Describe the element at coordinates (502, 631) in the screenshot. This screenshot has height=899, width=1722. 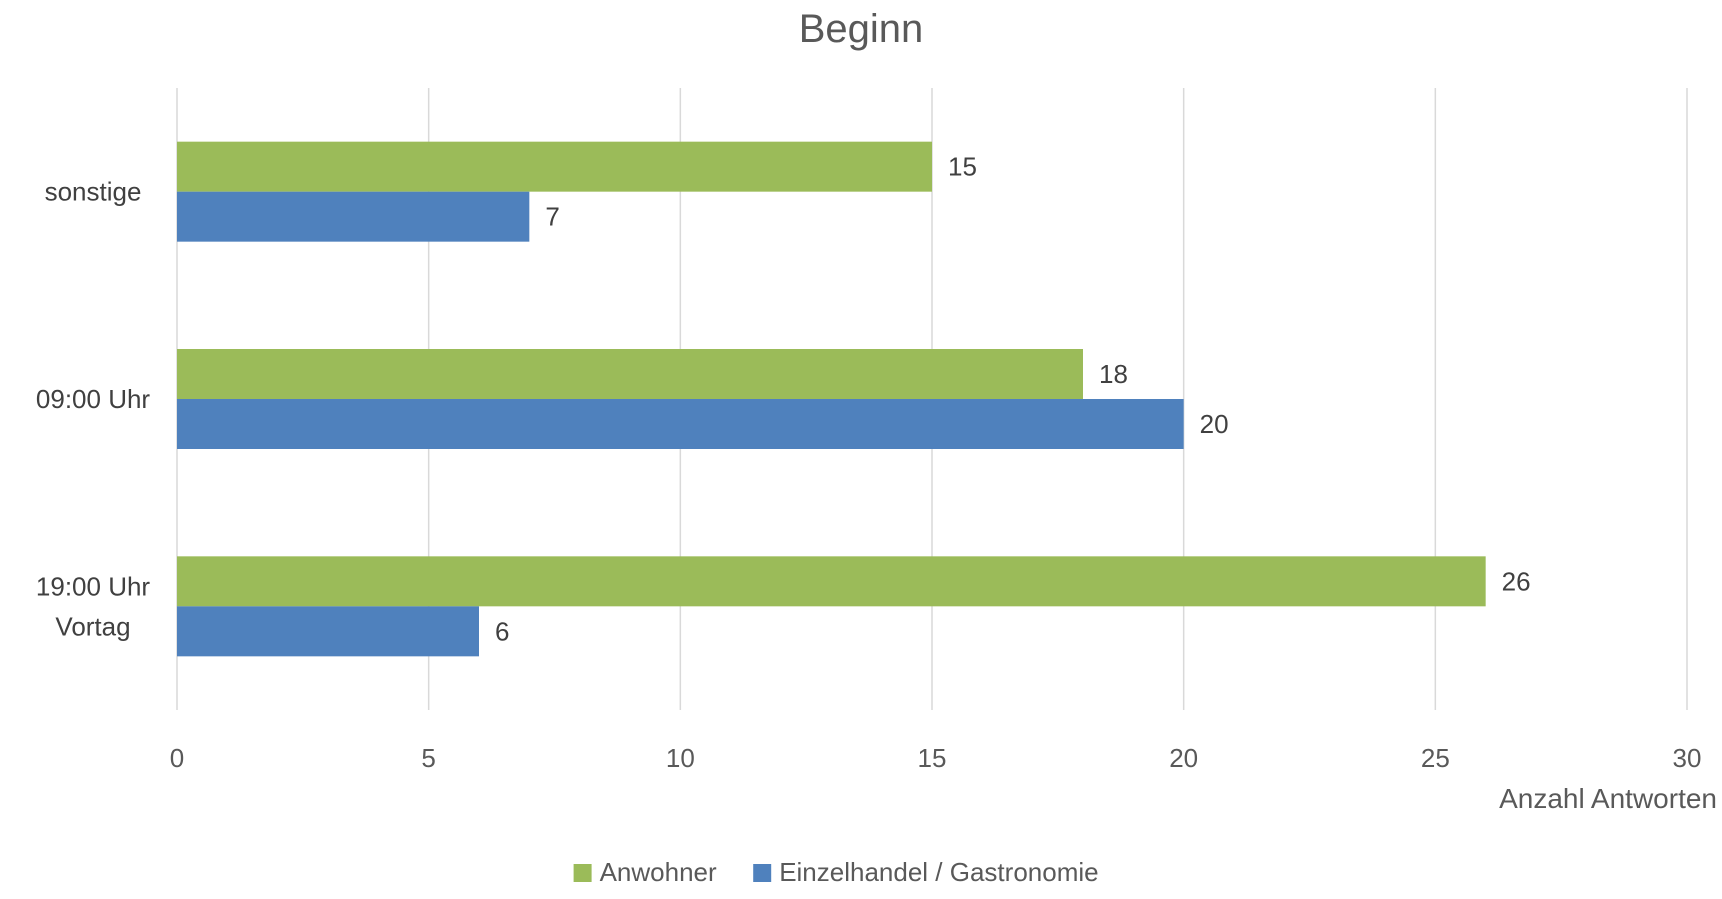
I see `data-label: 6` at that location.